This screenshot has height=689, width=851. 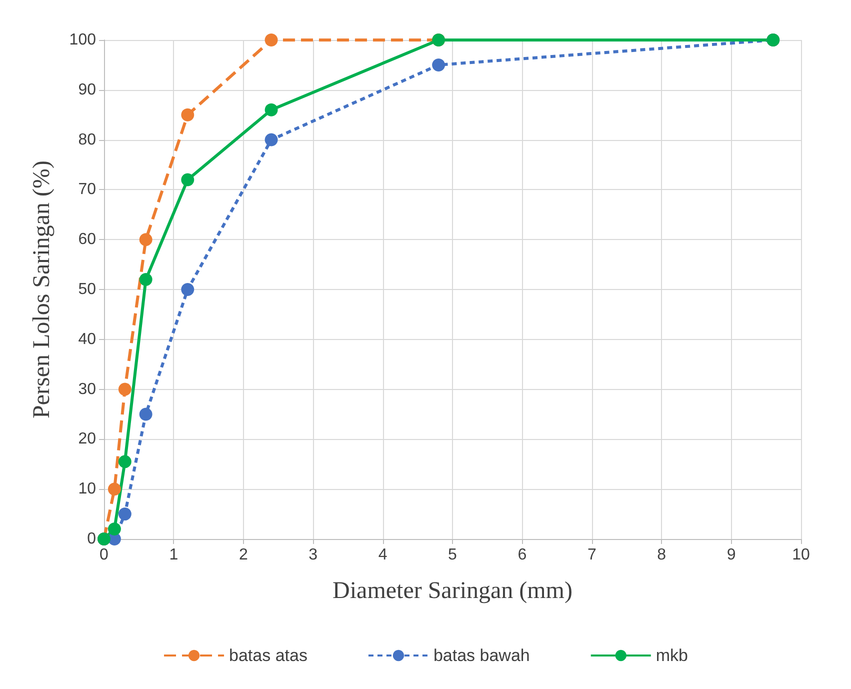 I want to click on x-tick-label: 1, so click(x=173, y=555).